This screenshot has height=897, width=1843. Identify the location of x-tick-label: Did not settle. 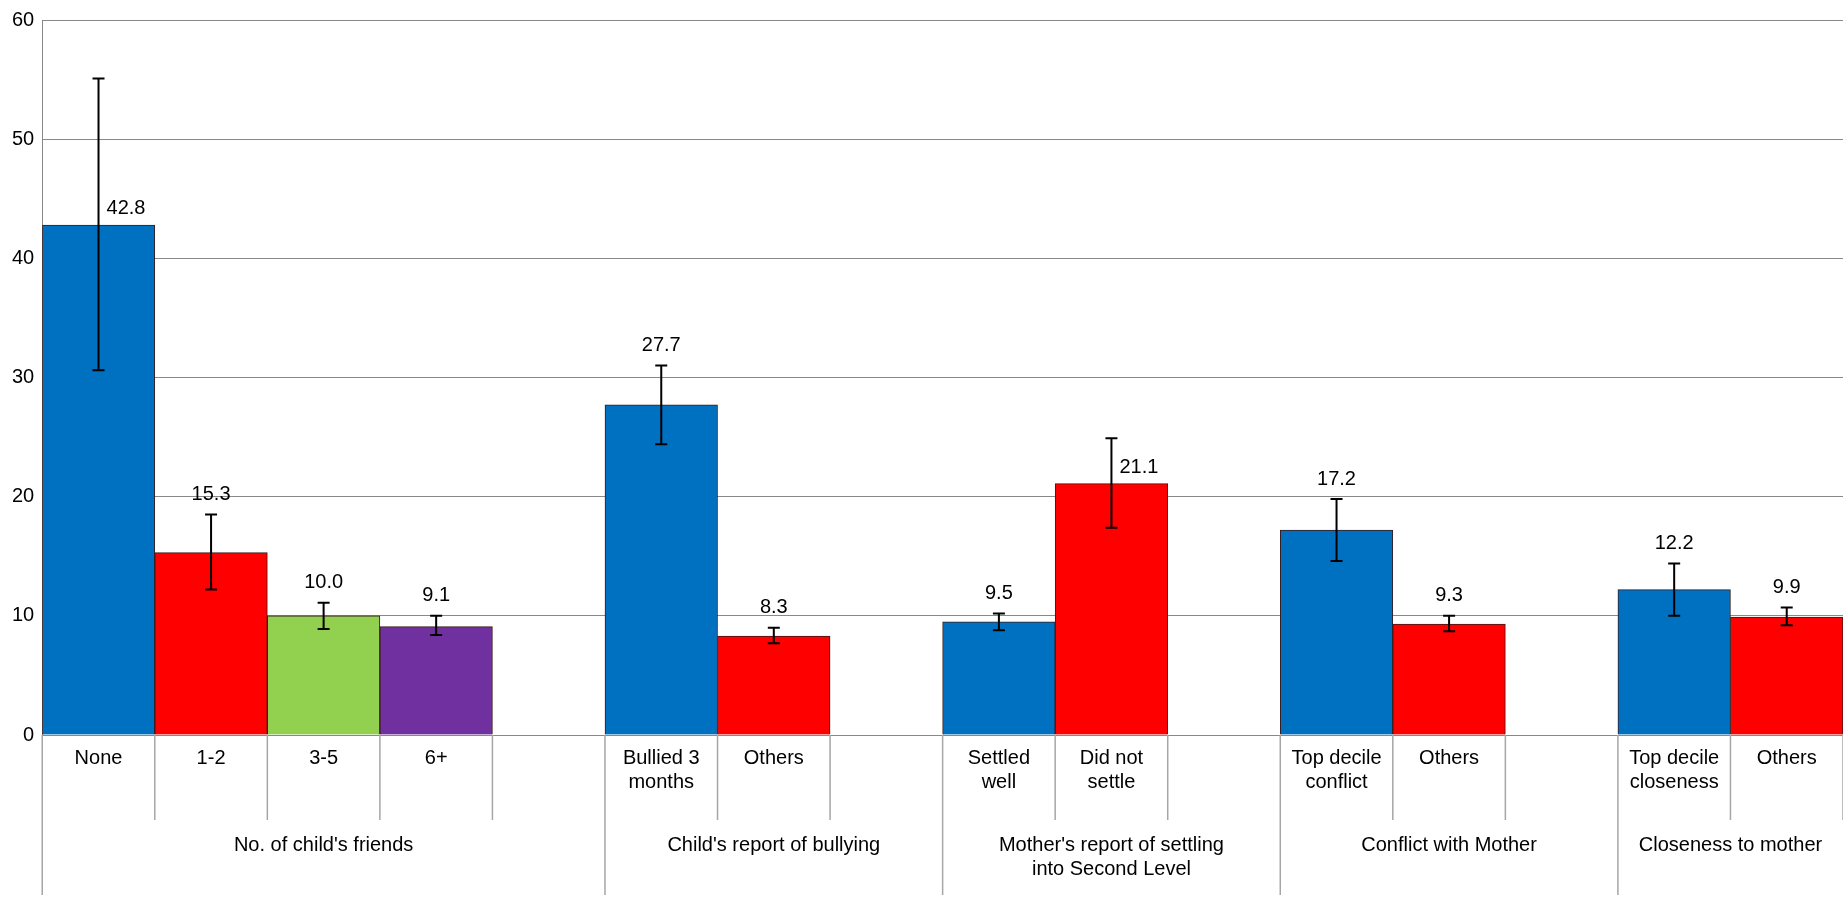
(1111, 768).